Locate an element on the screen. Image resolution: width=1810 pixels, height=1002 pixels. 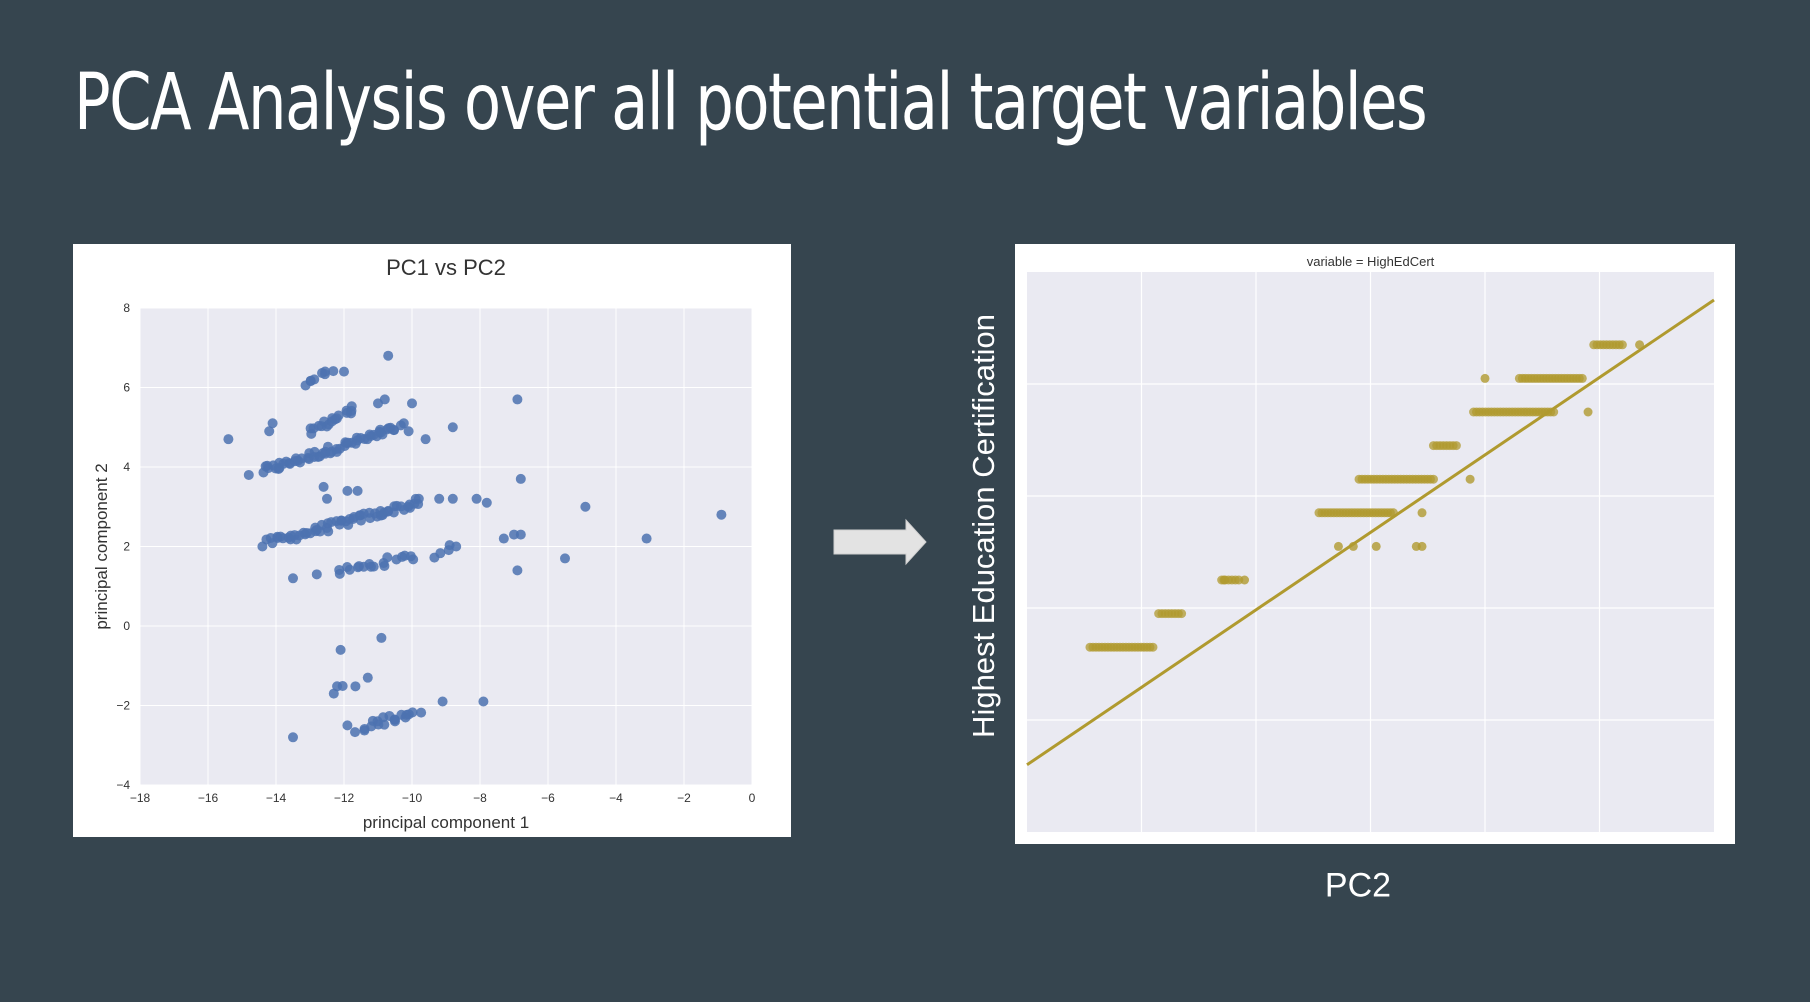
x-tick-label: −6 is located at coordinates (548, 798).